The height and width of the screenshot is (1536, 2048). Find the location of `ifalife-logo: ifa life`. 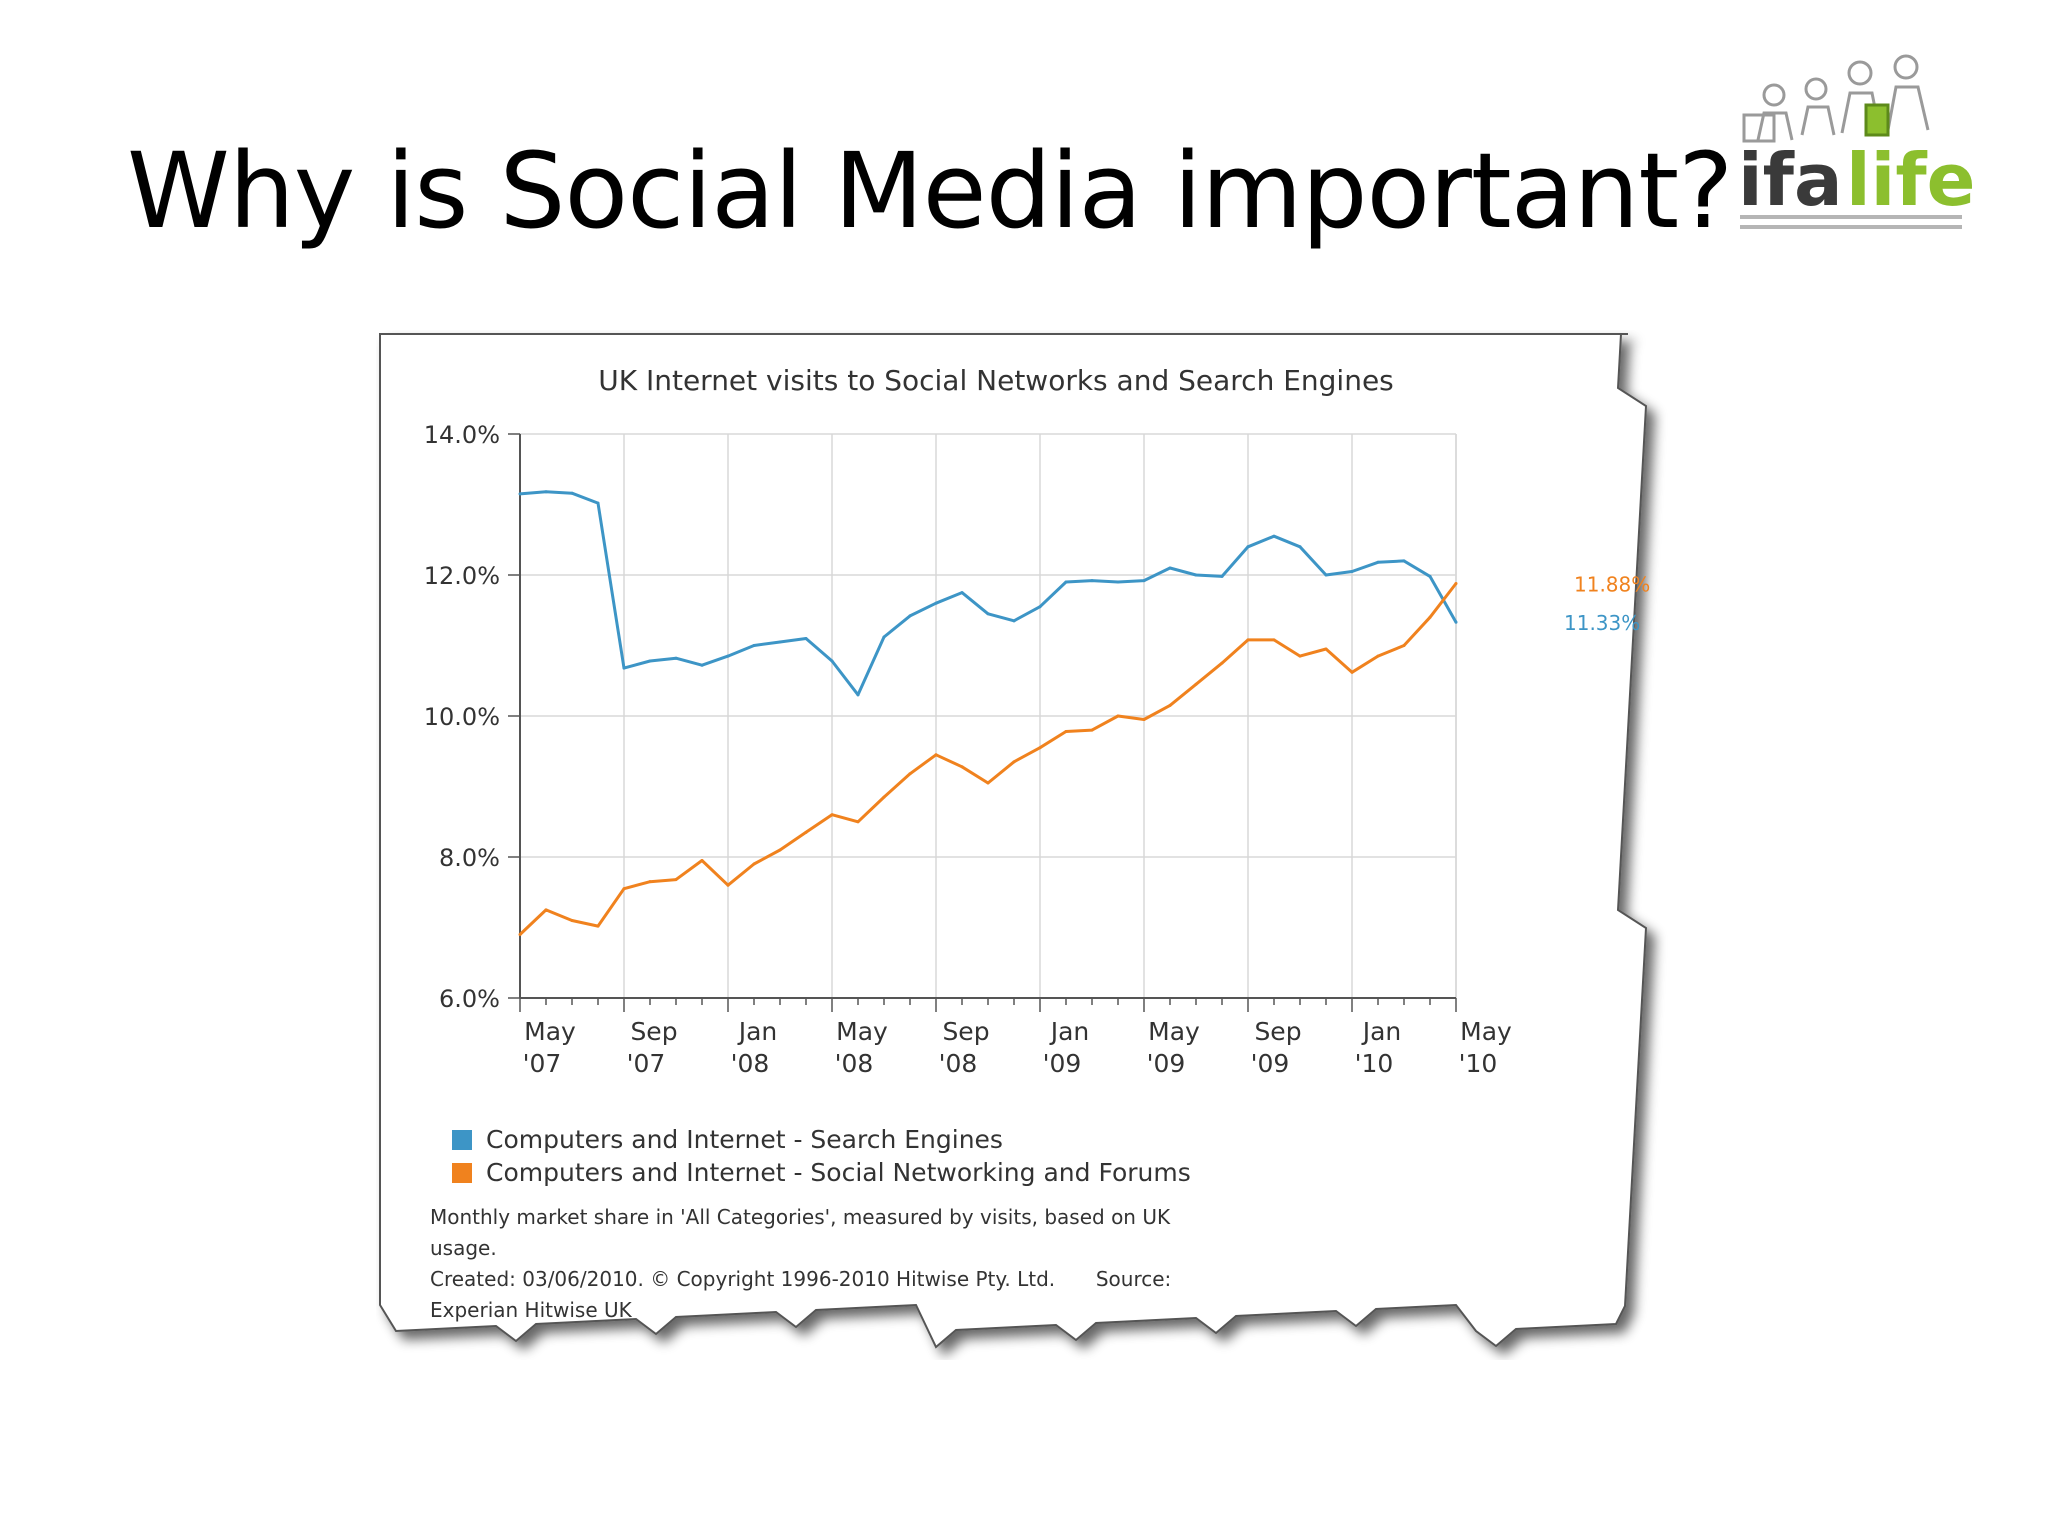

ifalife-logo: ifa life is located at coordinates (1857, 141).